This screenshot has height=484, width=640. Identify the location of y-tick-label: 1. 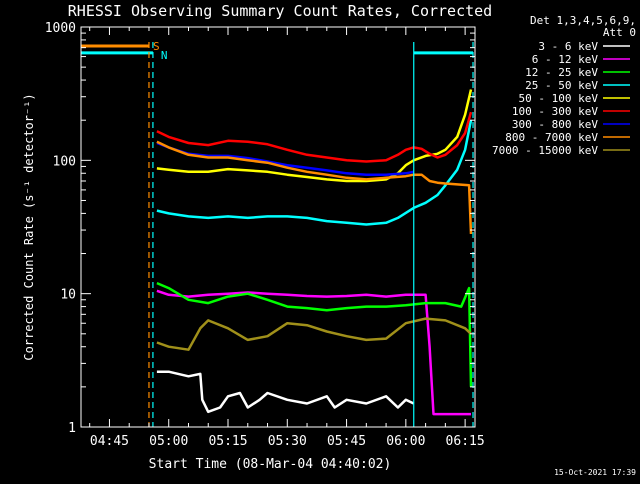
(72, 428).